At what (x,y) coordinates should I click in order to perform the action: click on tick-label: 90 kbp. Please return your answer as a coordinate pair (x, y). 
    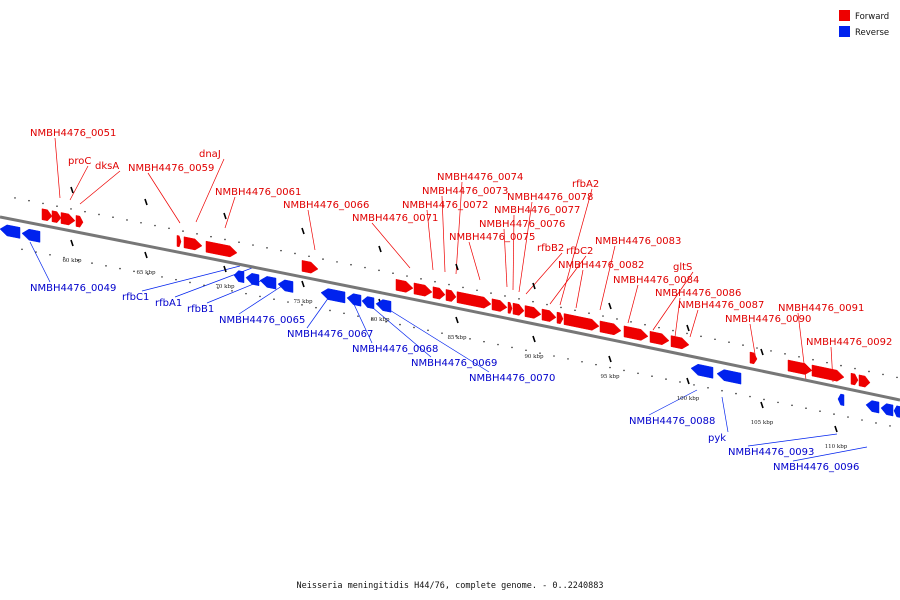
    Looking at the image, I should click on (534, 357).